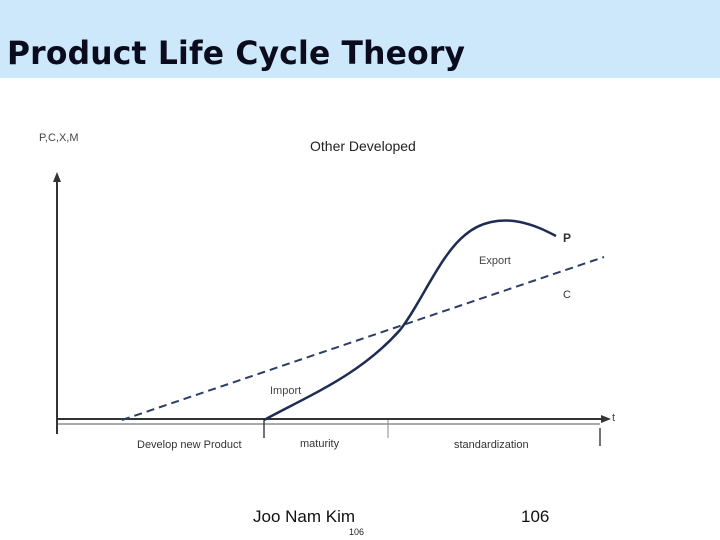 This screenshot has width=720, height=540. Describe the element at coordinates (320, 444) in the screenshot. I see `stage-label-maturity: maturity` at that location.